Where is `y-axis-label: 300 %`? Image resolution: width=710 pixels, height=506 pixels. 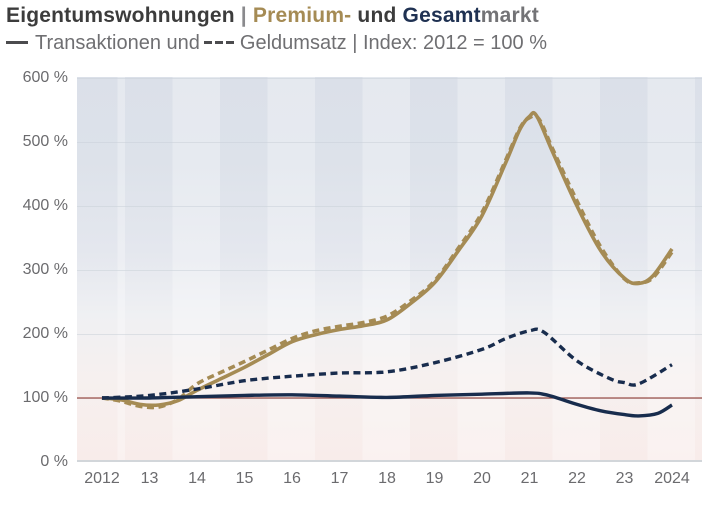
y-axis-label: 300 % is located at coordinates (45, 269).